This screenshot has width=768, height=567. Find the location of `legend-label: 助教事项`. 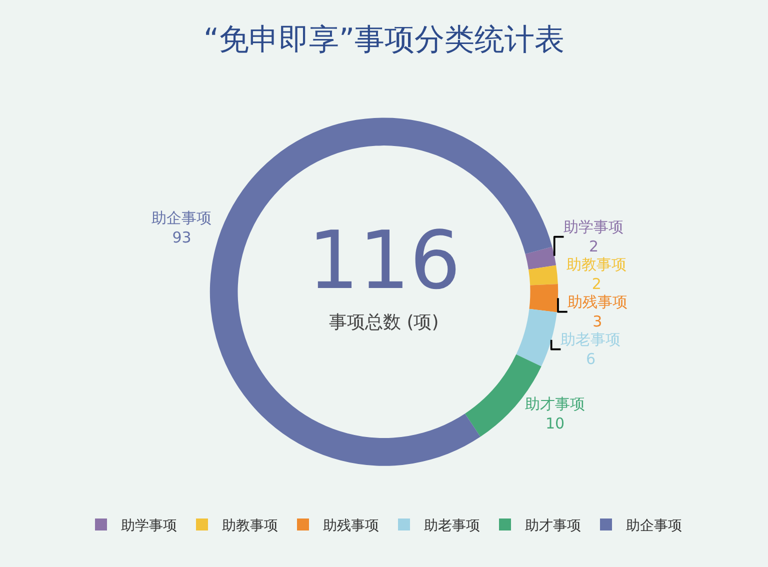

legend-label: 助教事项 is located at coordinates (250, 526).